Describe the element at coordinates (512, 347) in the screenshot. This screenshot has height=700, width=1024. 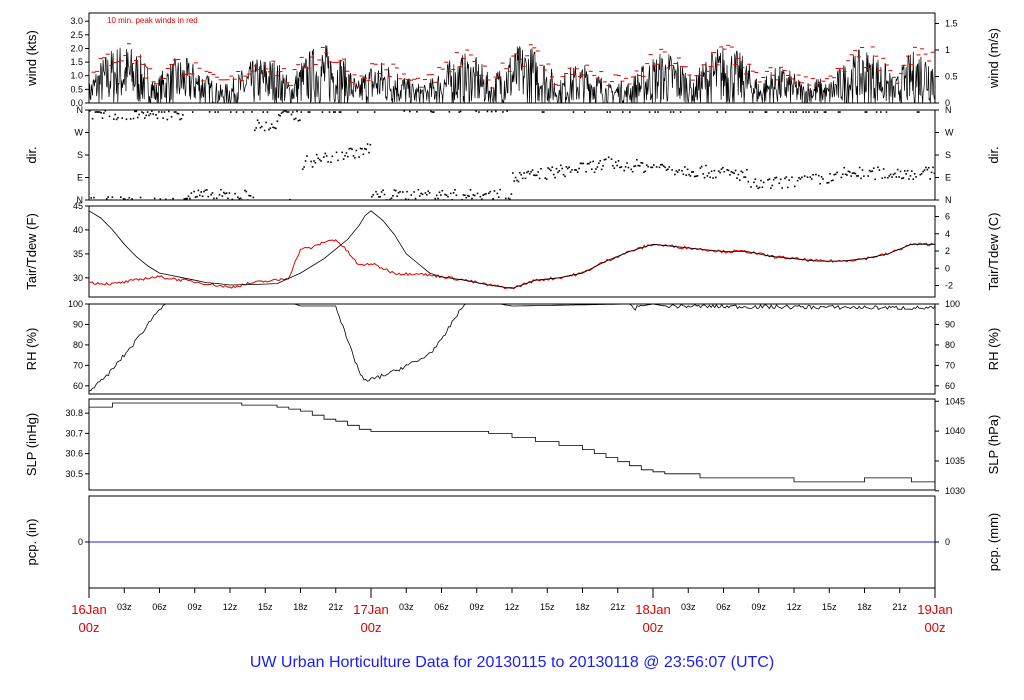
I see `panel-rh: RH (%) RH (%) 60 70 80 90 100 60 70 80 90 100` at that location.